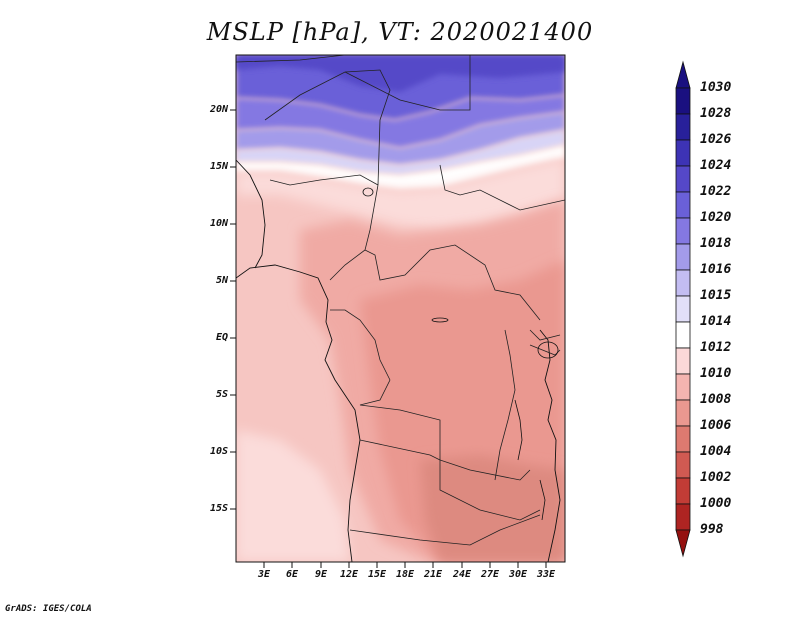  Describe the element at coordinates (716, 399) in the screenshot. I see `colorbar-label: 1008` at that location.